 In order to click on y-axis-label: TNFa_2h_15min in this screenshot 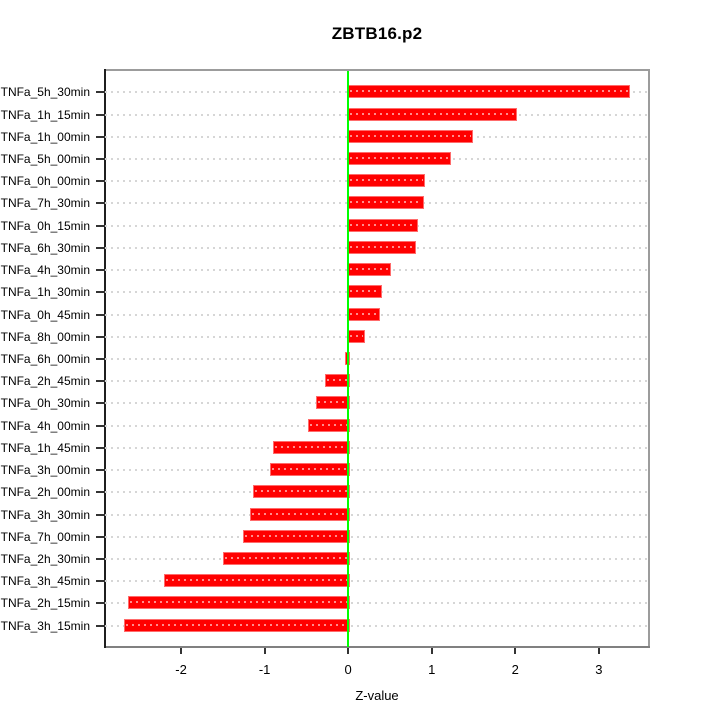, I will do `click(45, 603)`.